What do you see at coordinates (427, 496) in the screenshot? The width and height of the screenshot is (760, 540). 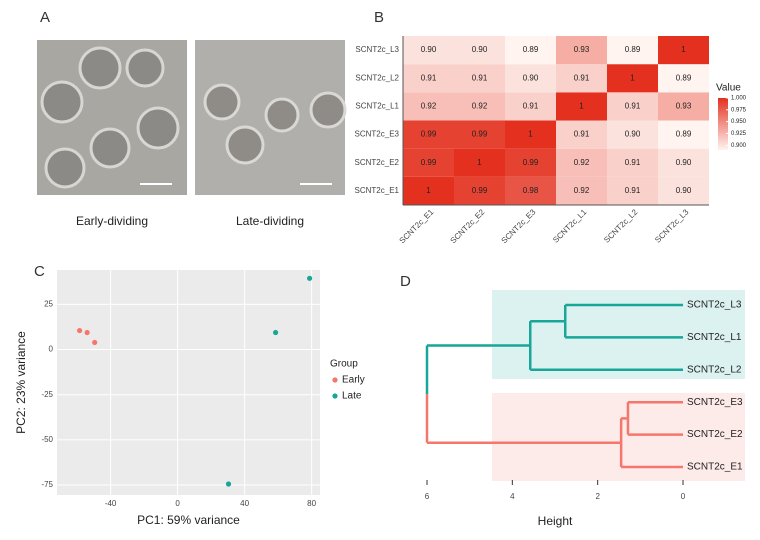 I see `x-tick-label: 6` at bounding box center [427, 496].